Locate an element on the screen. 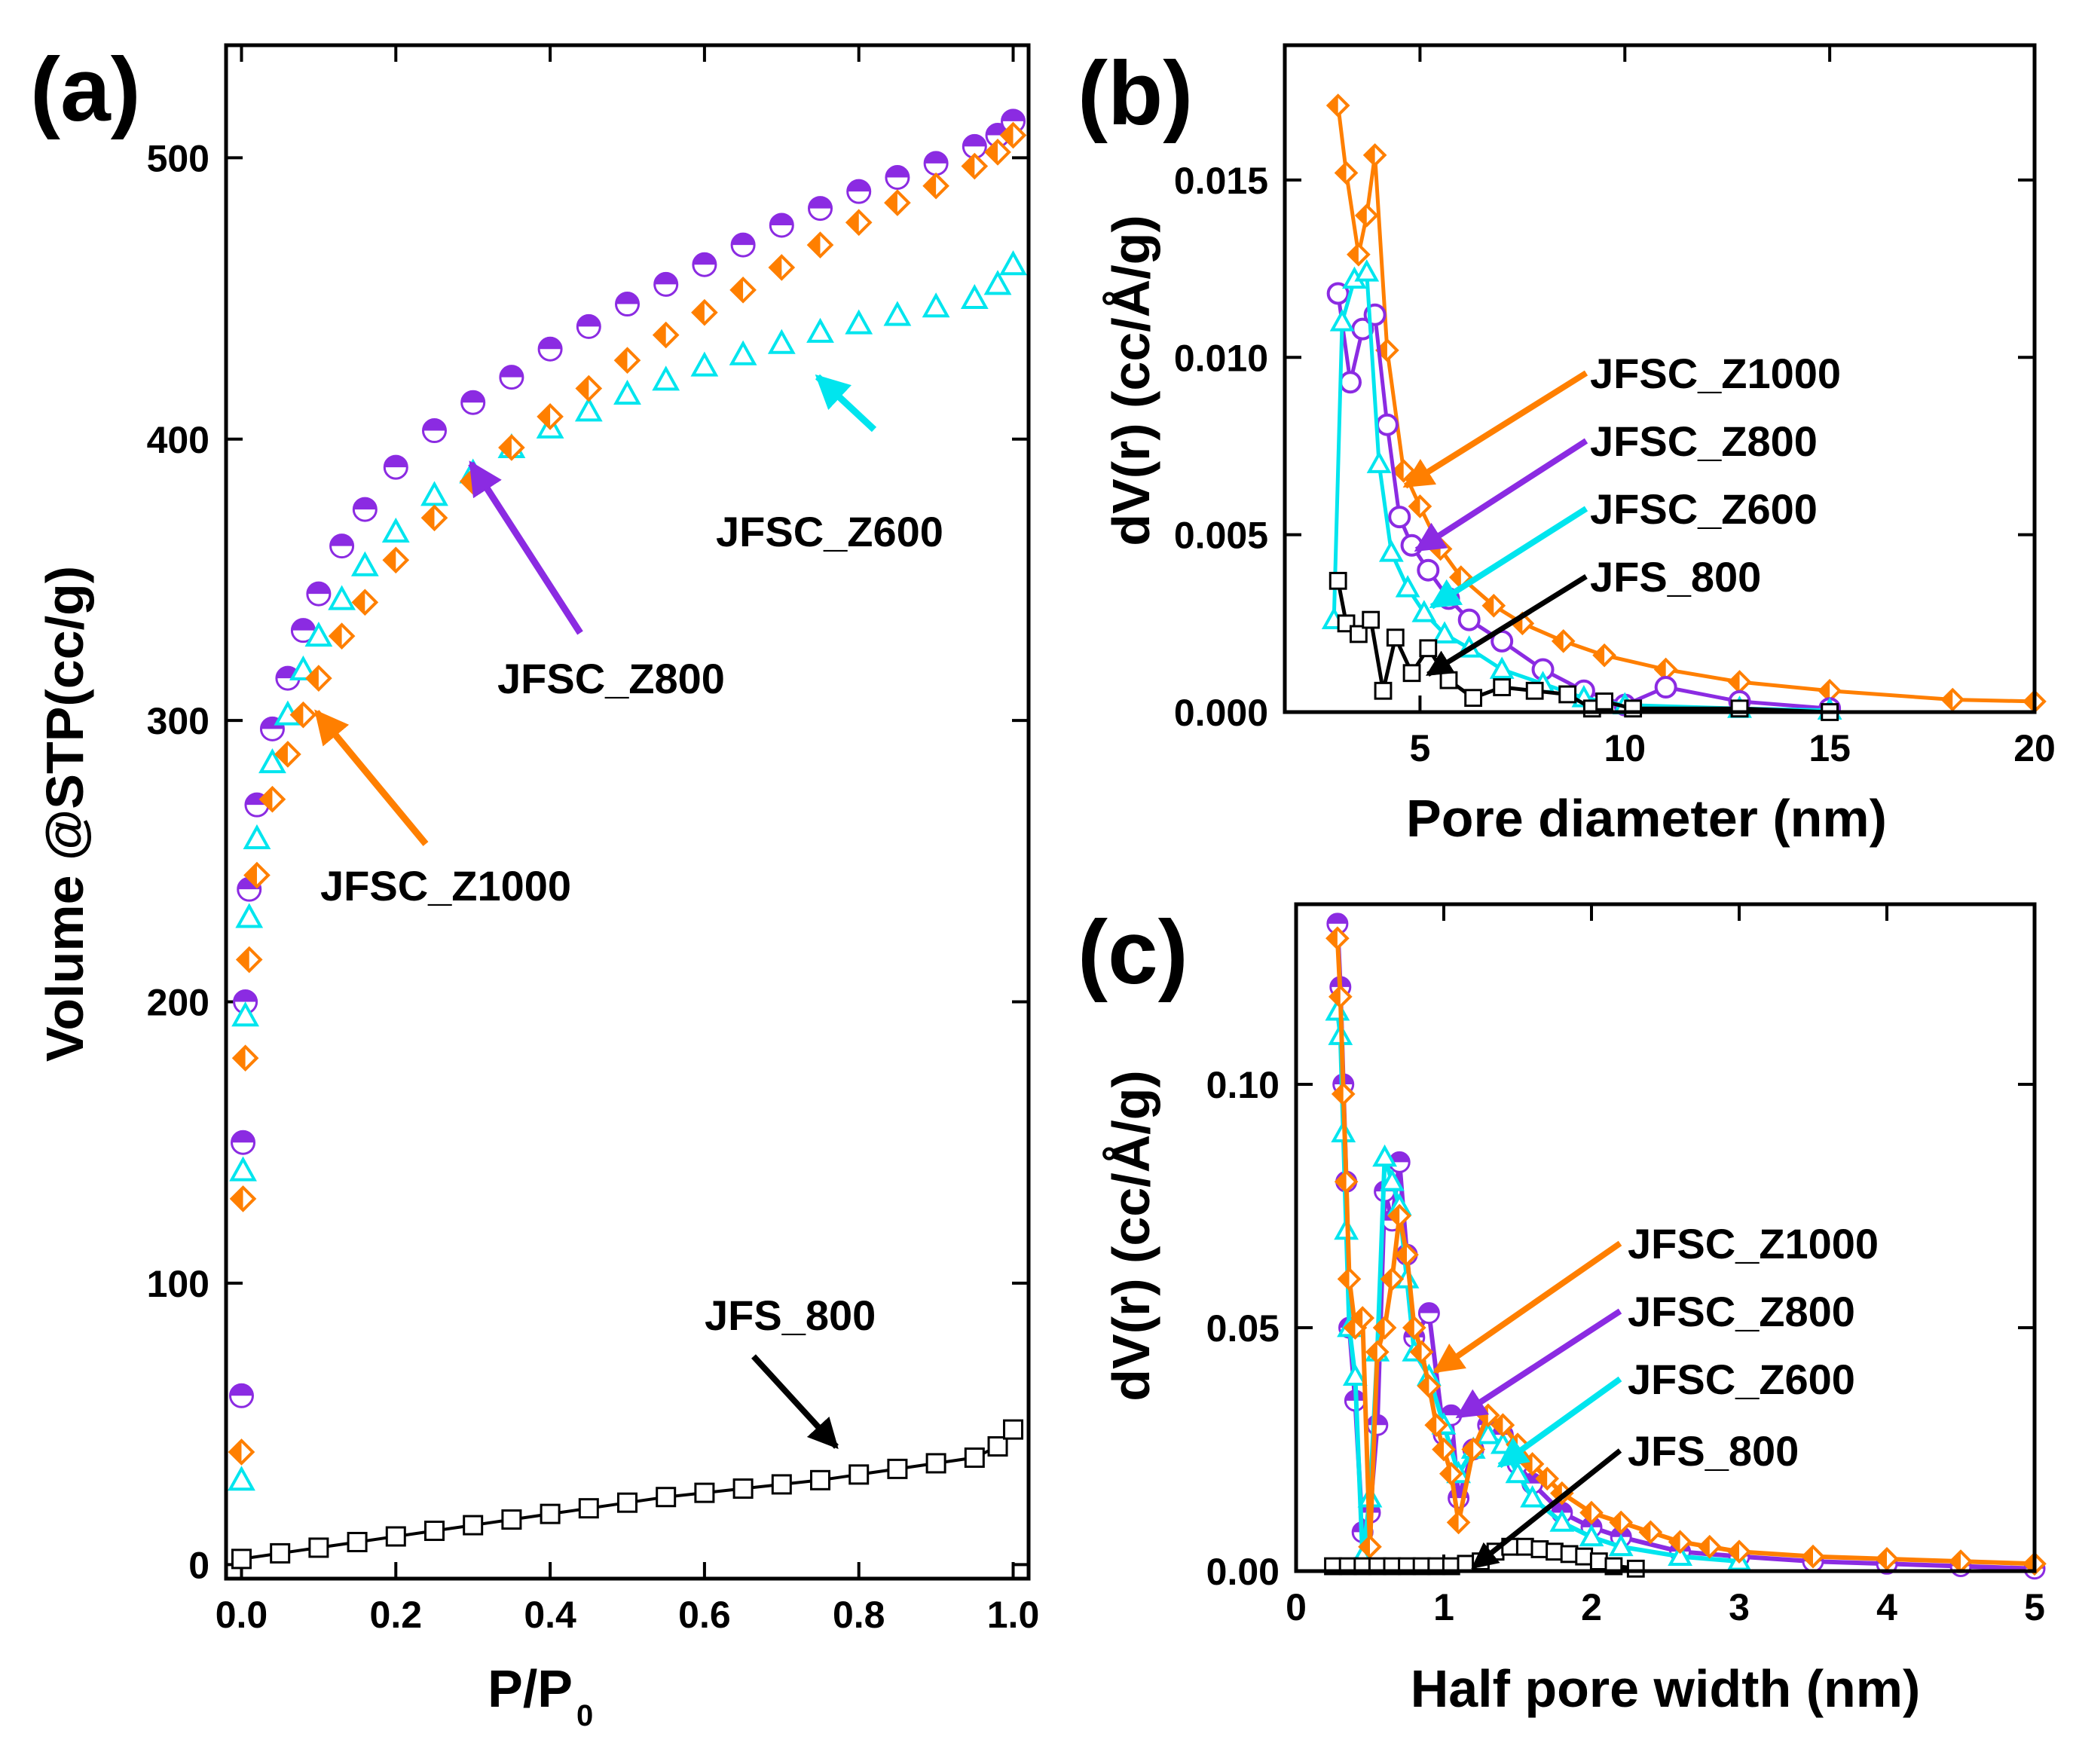 This screenshot has height=1764, width=2073. y-tick-label: 0.05 is located at coordinates (1243, 1328).